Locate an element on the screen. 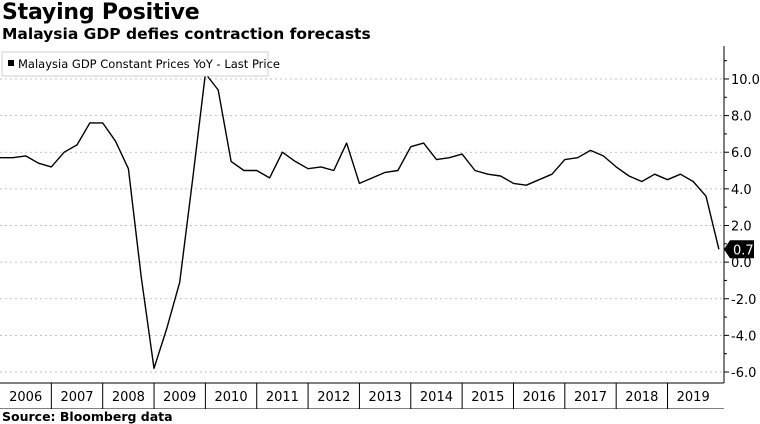 Image resolution: width=760 pixels, height=424 pixels. source-note: Source: Bloomberg data is located at coordinates (87, 416).